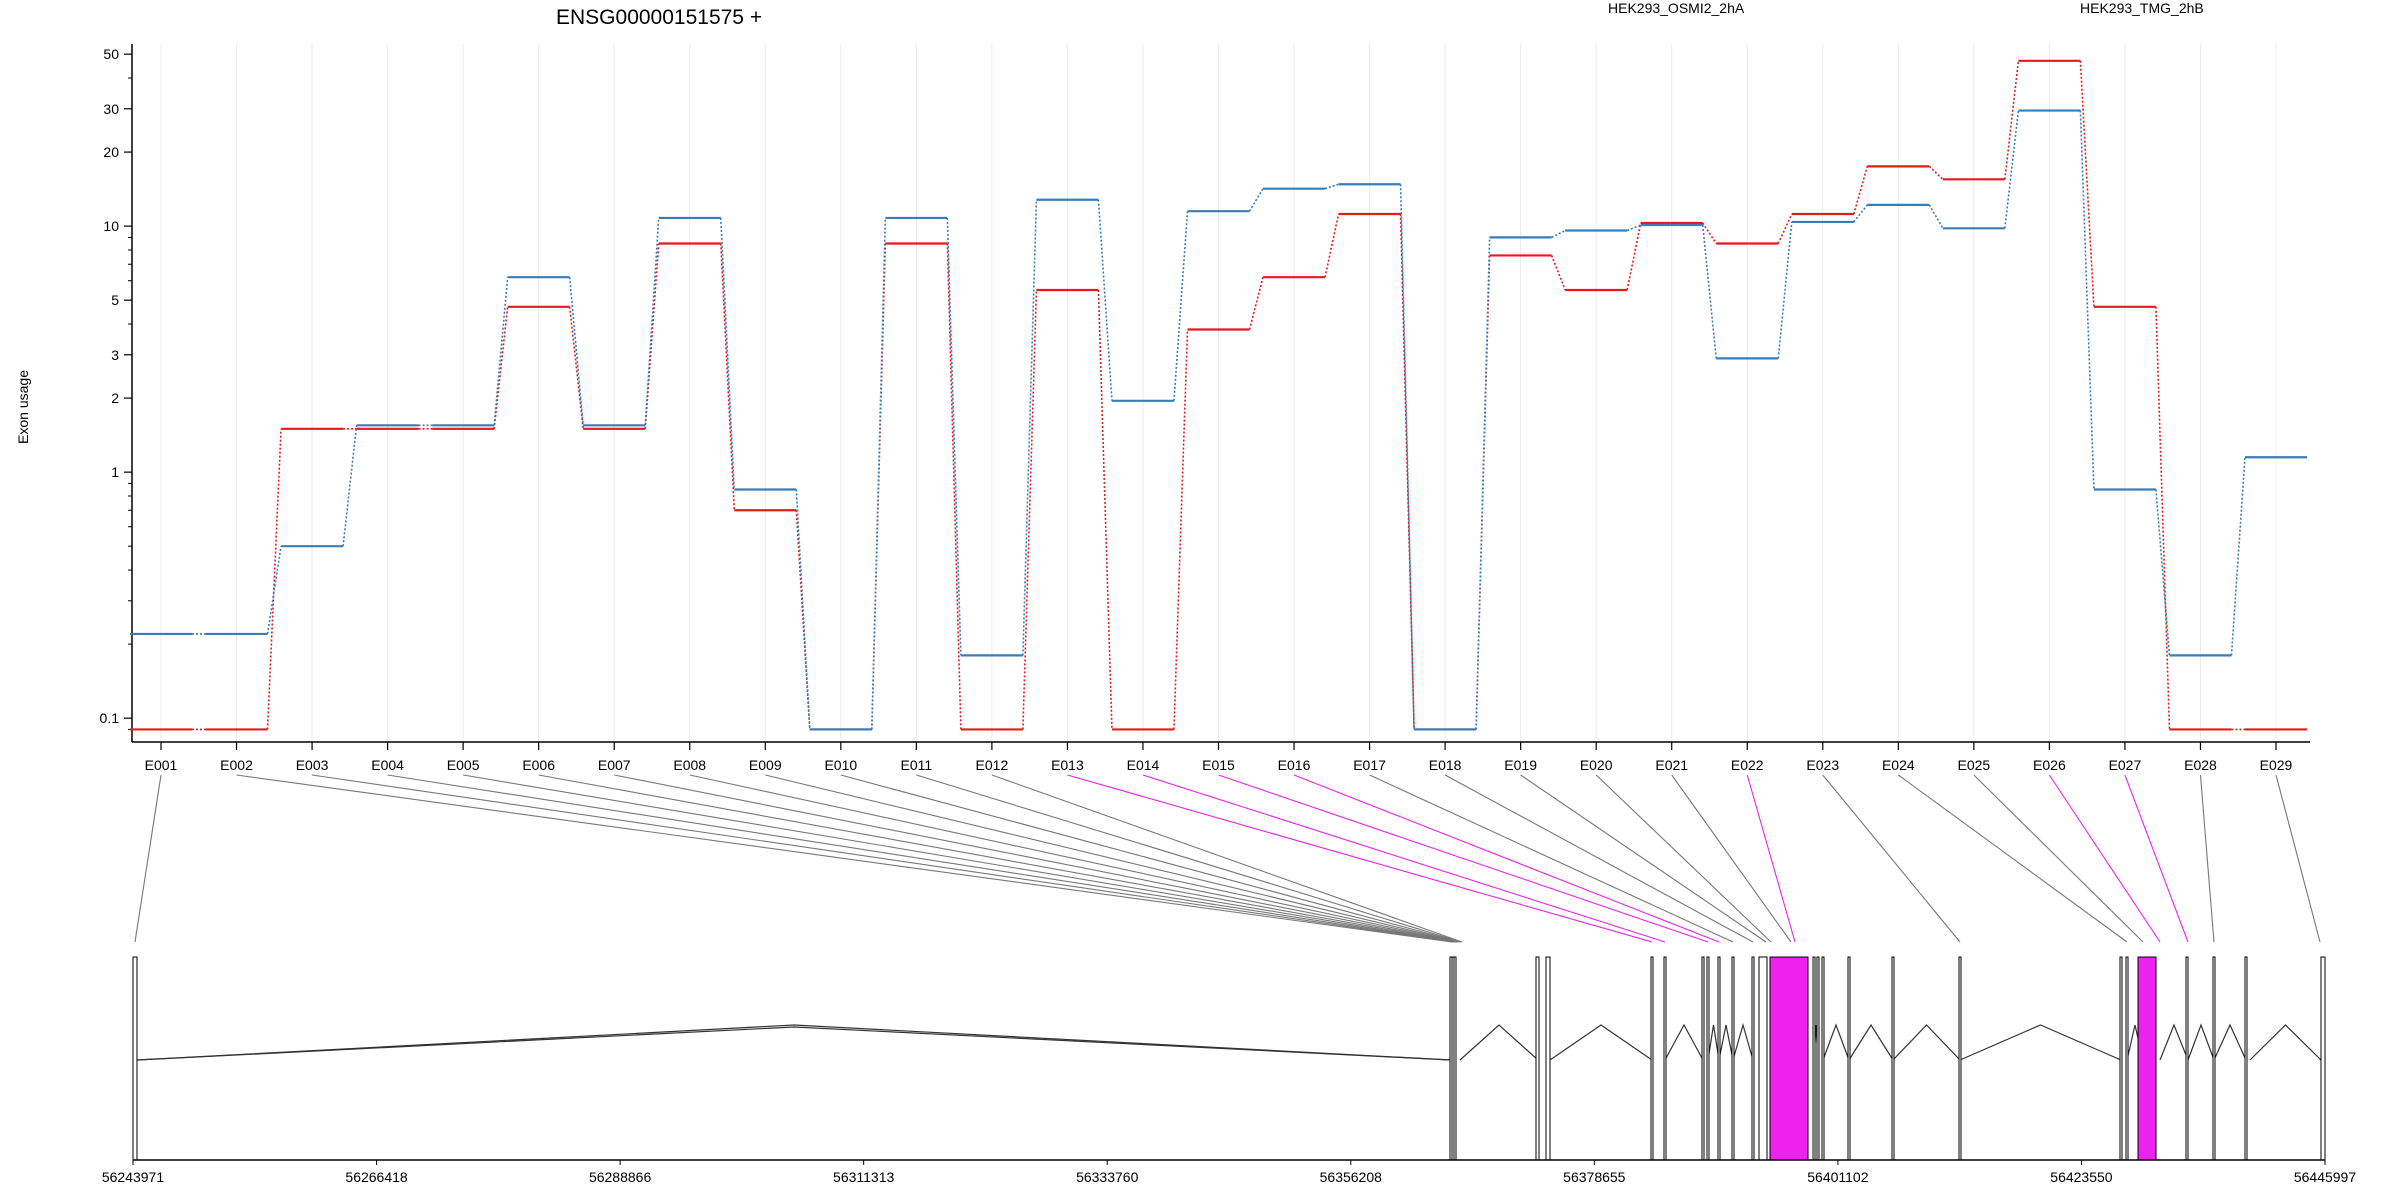  Describe the element at coordinates (992, 765) in the screenshot. I see `x-tick-label: E012` at that location.